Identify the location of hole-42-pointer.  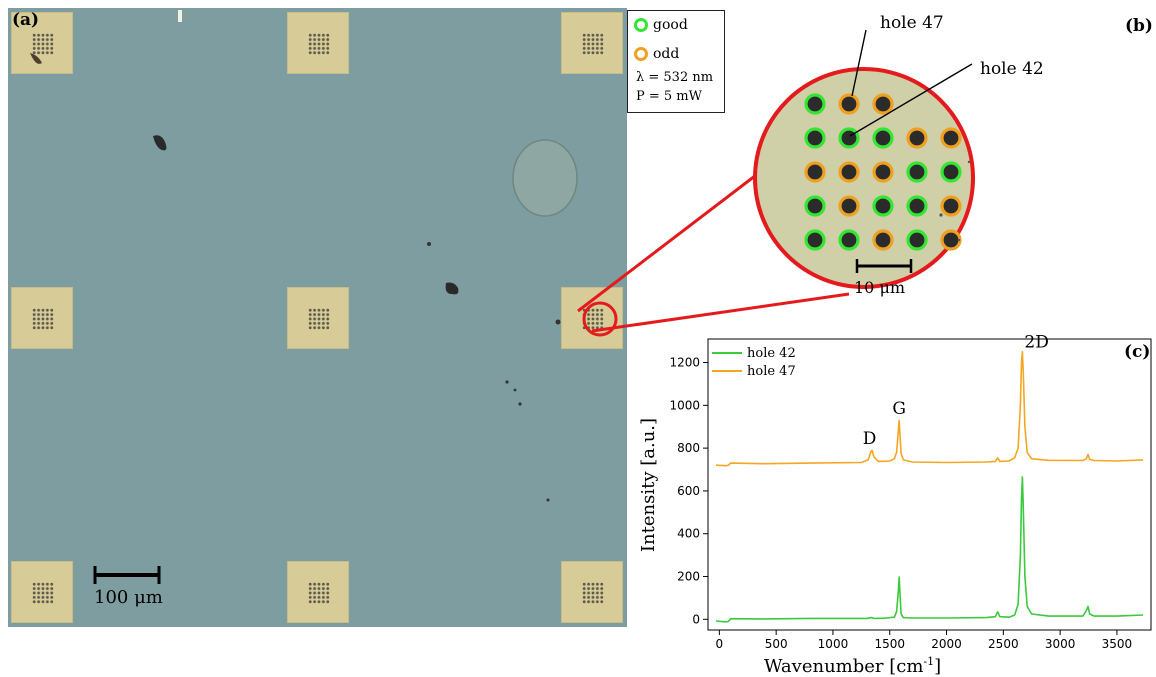
(911, 100).